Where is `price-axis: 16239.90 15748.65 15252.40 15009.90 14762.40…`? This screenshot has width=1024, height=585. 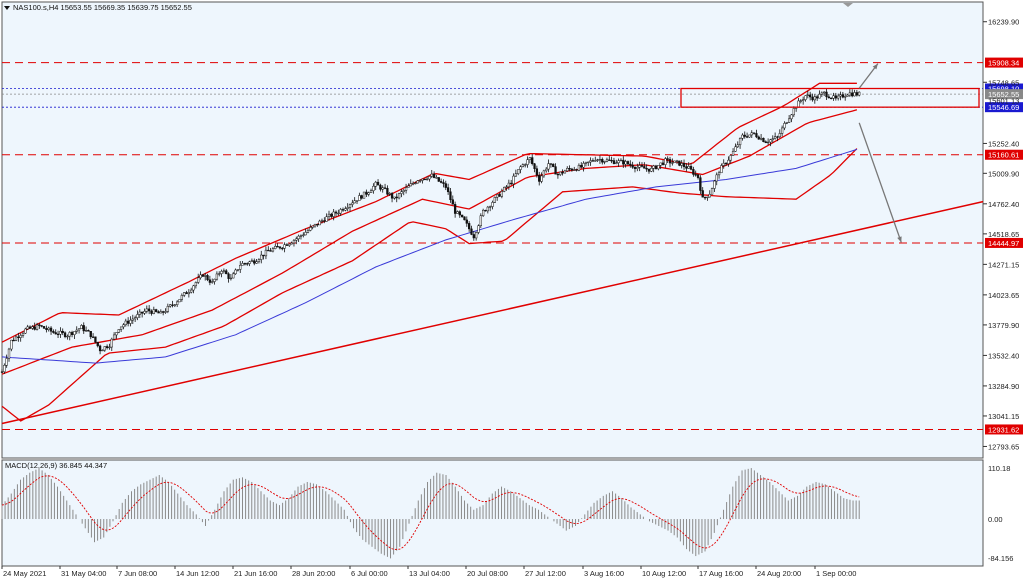
price-axis: 16239.90 15748.65 15252.40 15009.90 14762.40… is located at coordinates (1001, 234).